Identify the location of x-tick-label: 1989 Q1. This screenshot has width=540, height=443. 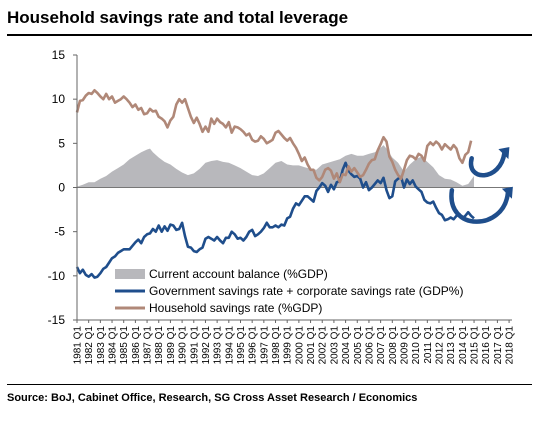
(171, 345).